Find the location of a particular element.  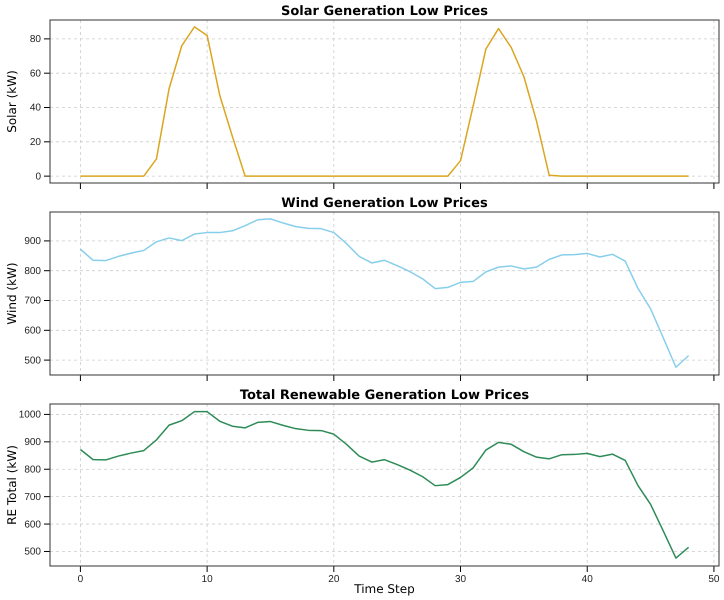

x-tick-label: 0 is located at coordinates (81, 580).